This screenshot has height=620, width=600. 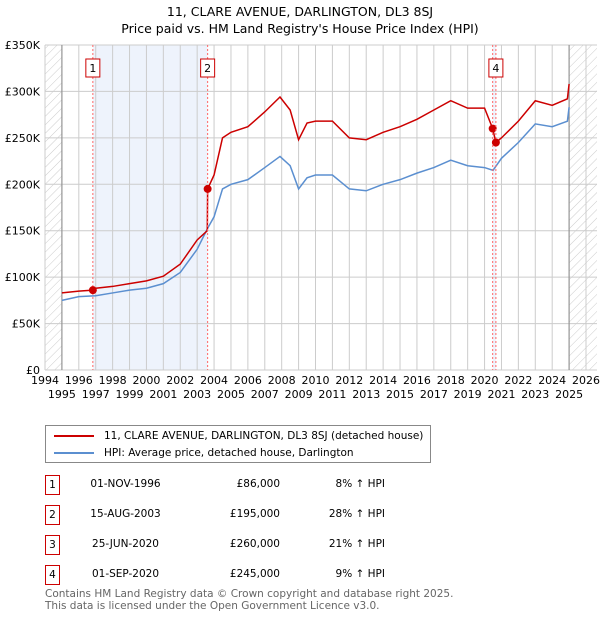 What do you see at coordinates (125, 484) in the screenshot?
I see `transaction-date: 01-NOV-1996` at bounding box center [125, 484].